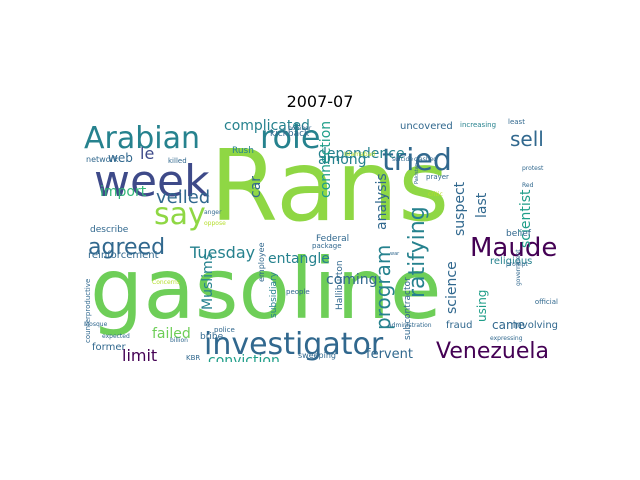 This screenshot has width=640, height=480. What do you see at coordinates (224, 330) in the screenshot?
I see `word-police: police` at bounding box center [224, 330].